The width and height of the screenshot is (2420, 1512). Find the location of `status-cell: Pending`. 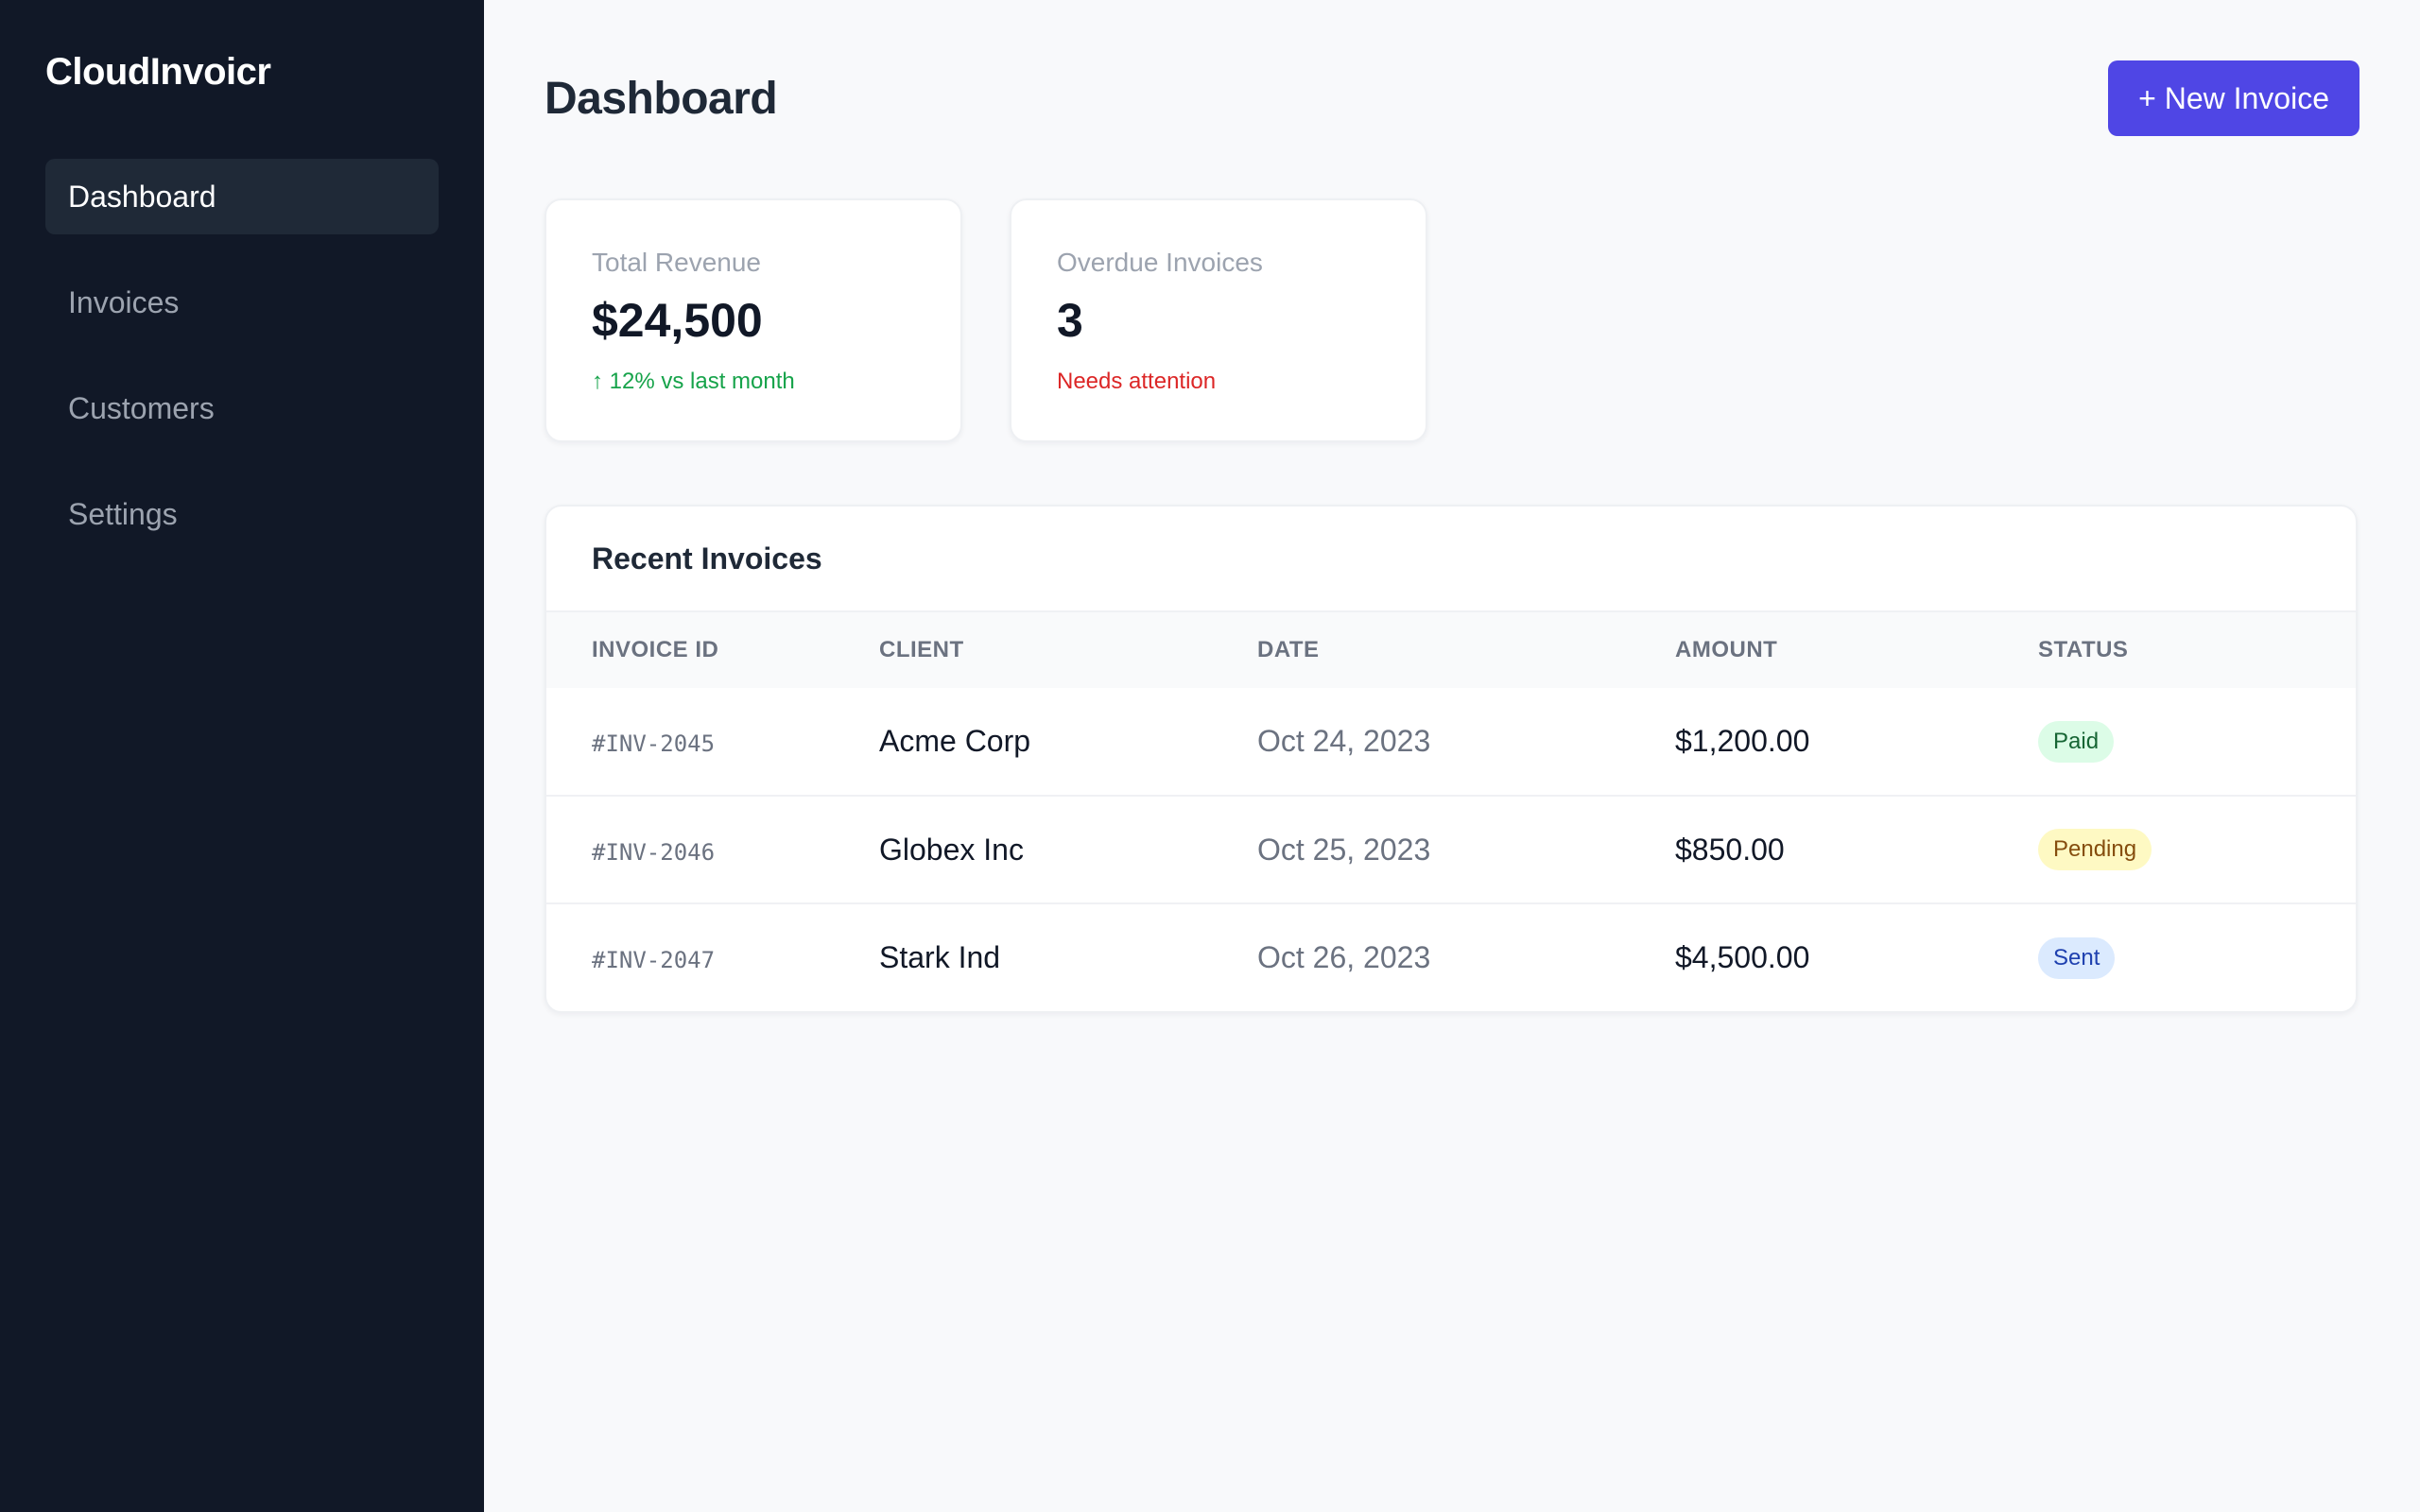

status-cell: Pending is located at coordinates (2197, 849).